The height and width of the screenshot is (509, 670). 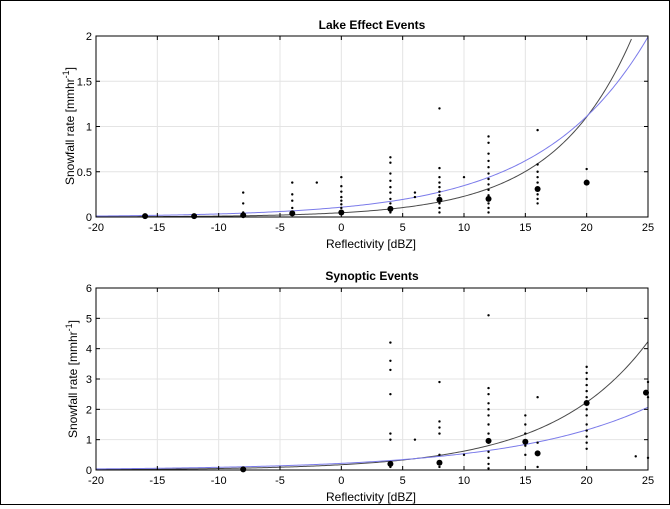 What do you see at coordinates (72, 379) in the screenshot?
I see `synoptic-ylabel: Snowfall rate [mmhr-1]` at bounding box center [72, 379].